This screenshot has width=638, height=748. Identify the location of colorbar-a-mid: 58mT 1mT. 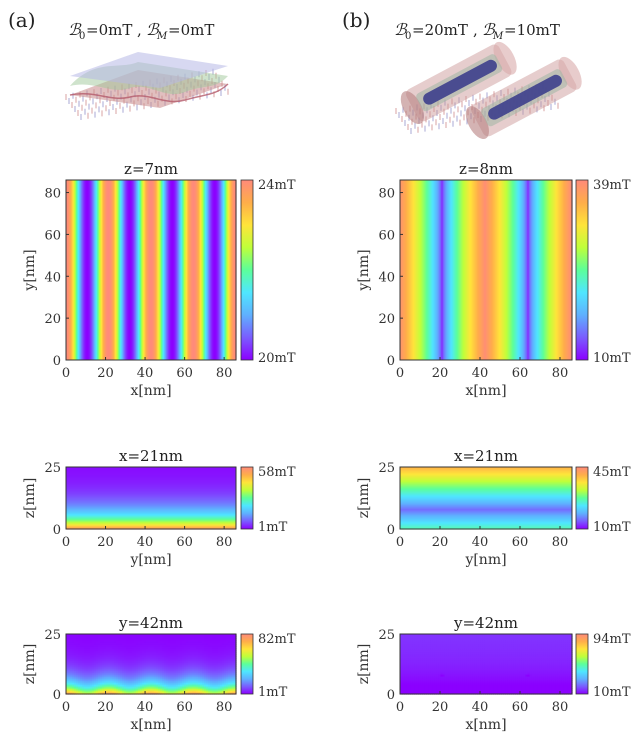
(268, 500).